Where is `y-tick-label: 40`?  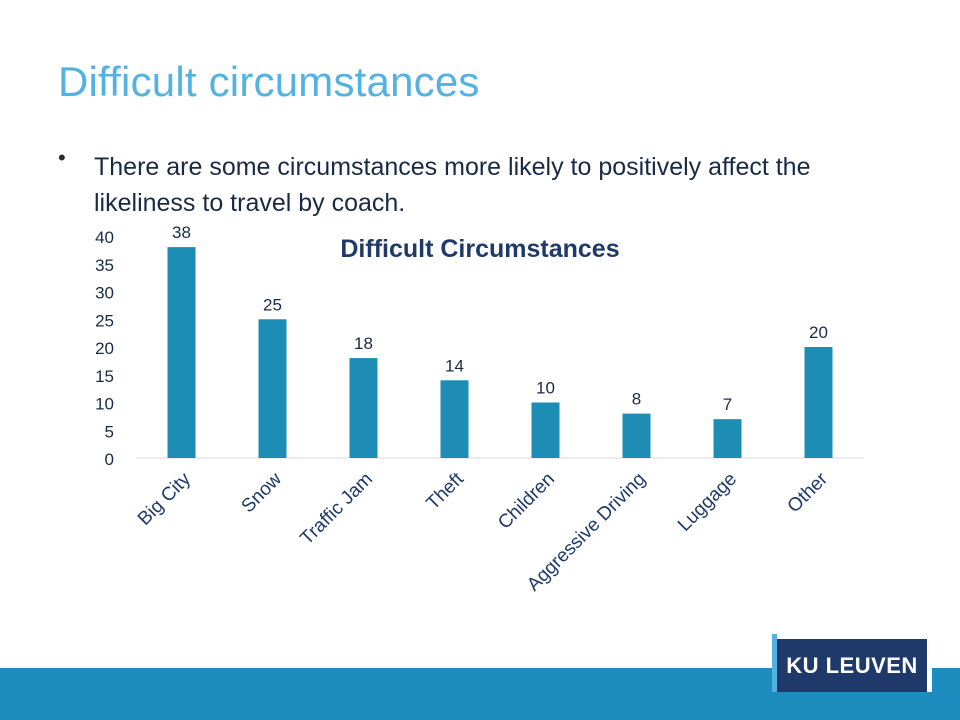
y-tick-label: 40 is located at coordinates (104, 237).